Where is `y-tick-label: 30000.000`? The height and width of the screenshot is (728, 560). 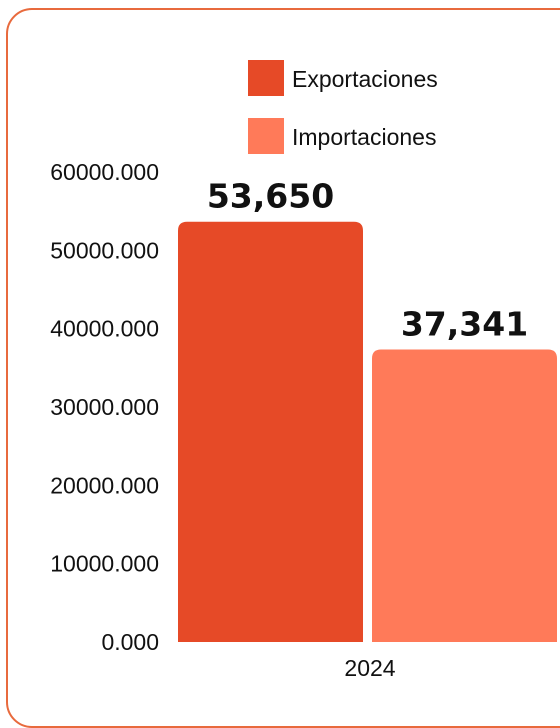
y-tick-label: 30000.000 is located at coordinates (104, 407).